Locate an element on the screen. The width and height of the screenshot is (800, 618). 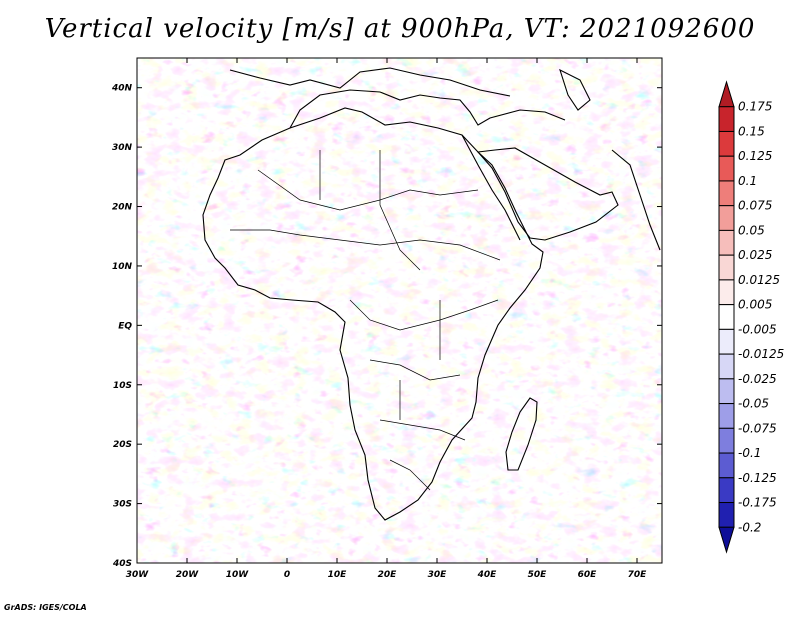
colorbar-label: -0.075 is located at coordinates (757, 428).